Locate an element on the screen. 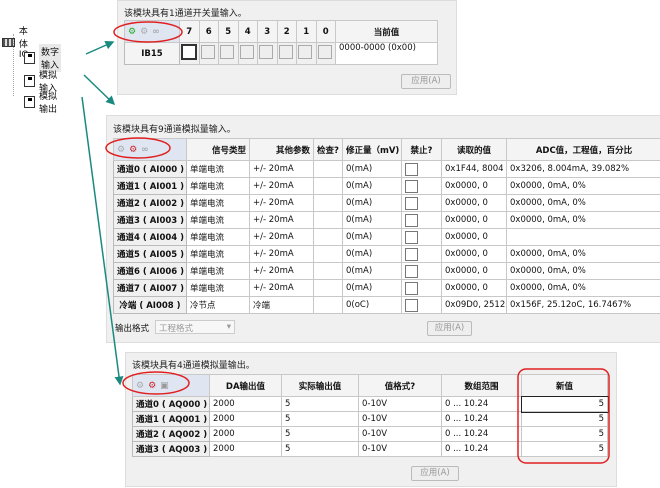 The width and height of the screenshot is (660, 488). tree-item-analog-output: 模拟输出 is located at coordinates (40, 102).